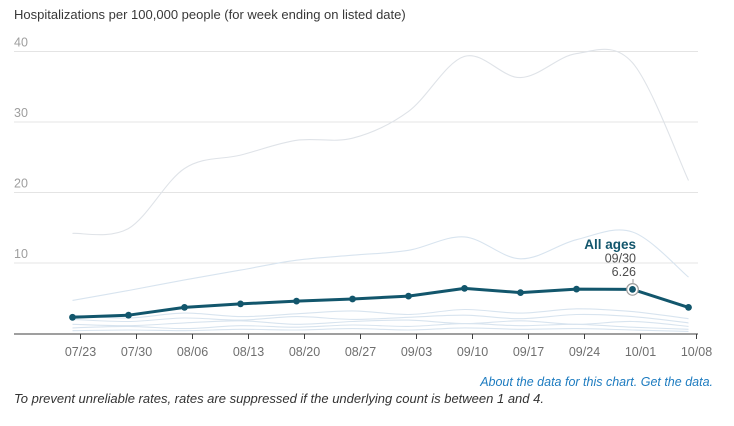  What do you see at coordinates (520, 292) in the screenshot?
I see `all-ages-point-09/17` at bounding box center [520, 292].